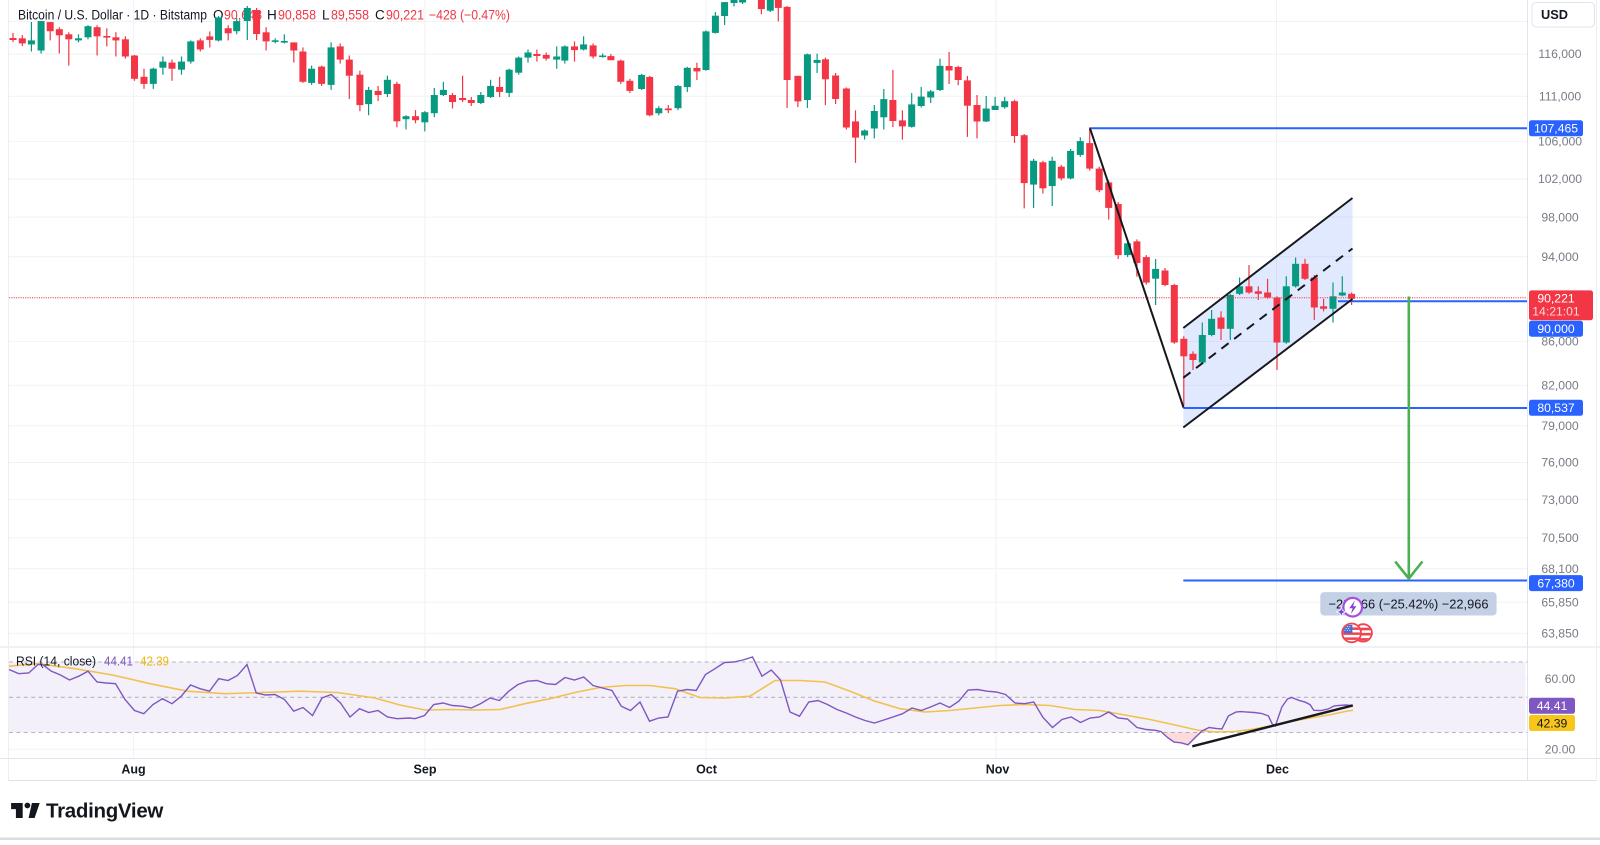  What do you see at coordinates (380, 15) in the screenshot?
I see `svg-text: C` at bounding box center [380, 15].